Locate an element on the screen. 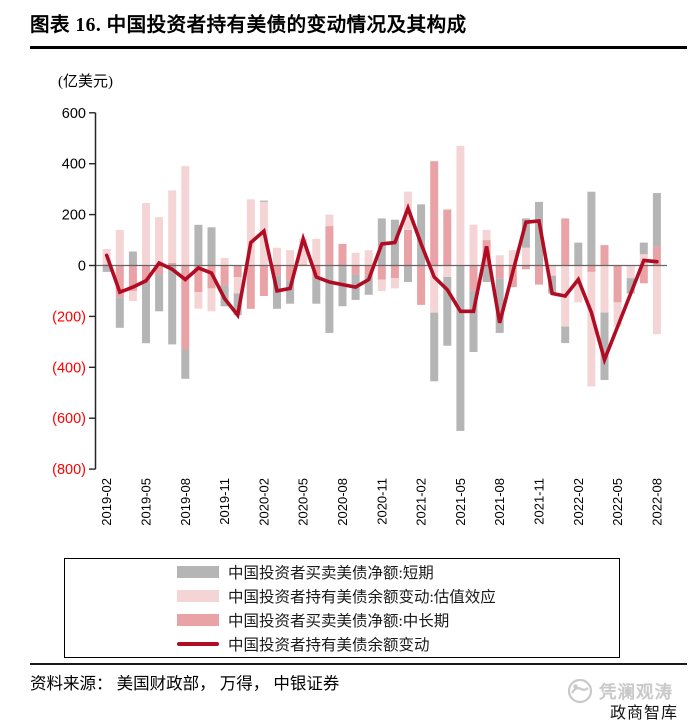  total-line-swatch-icon is located at coordinates (198, 644).